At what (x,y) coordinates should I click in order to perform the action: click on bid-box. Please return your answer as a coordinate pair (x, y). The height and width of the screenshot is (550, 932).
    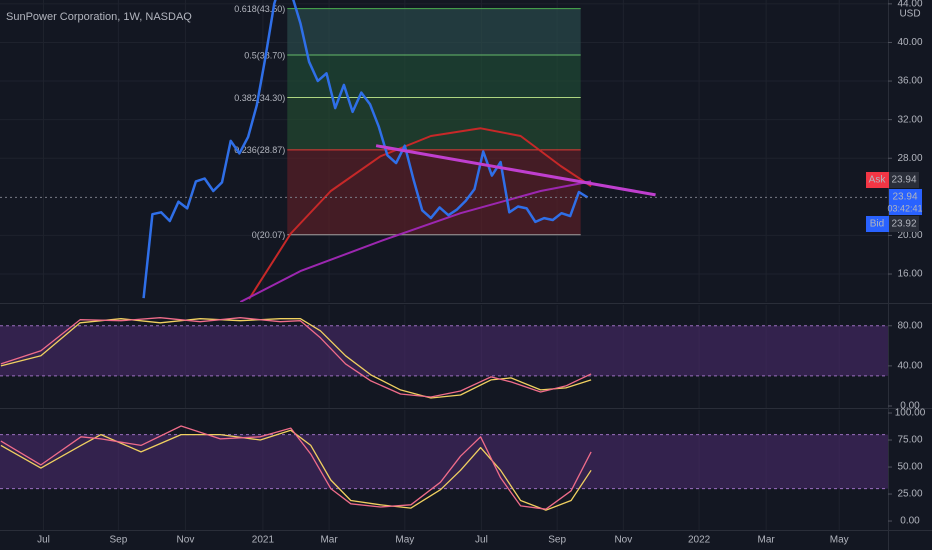
    Looking at the image, I should click on (904, 224).